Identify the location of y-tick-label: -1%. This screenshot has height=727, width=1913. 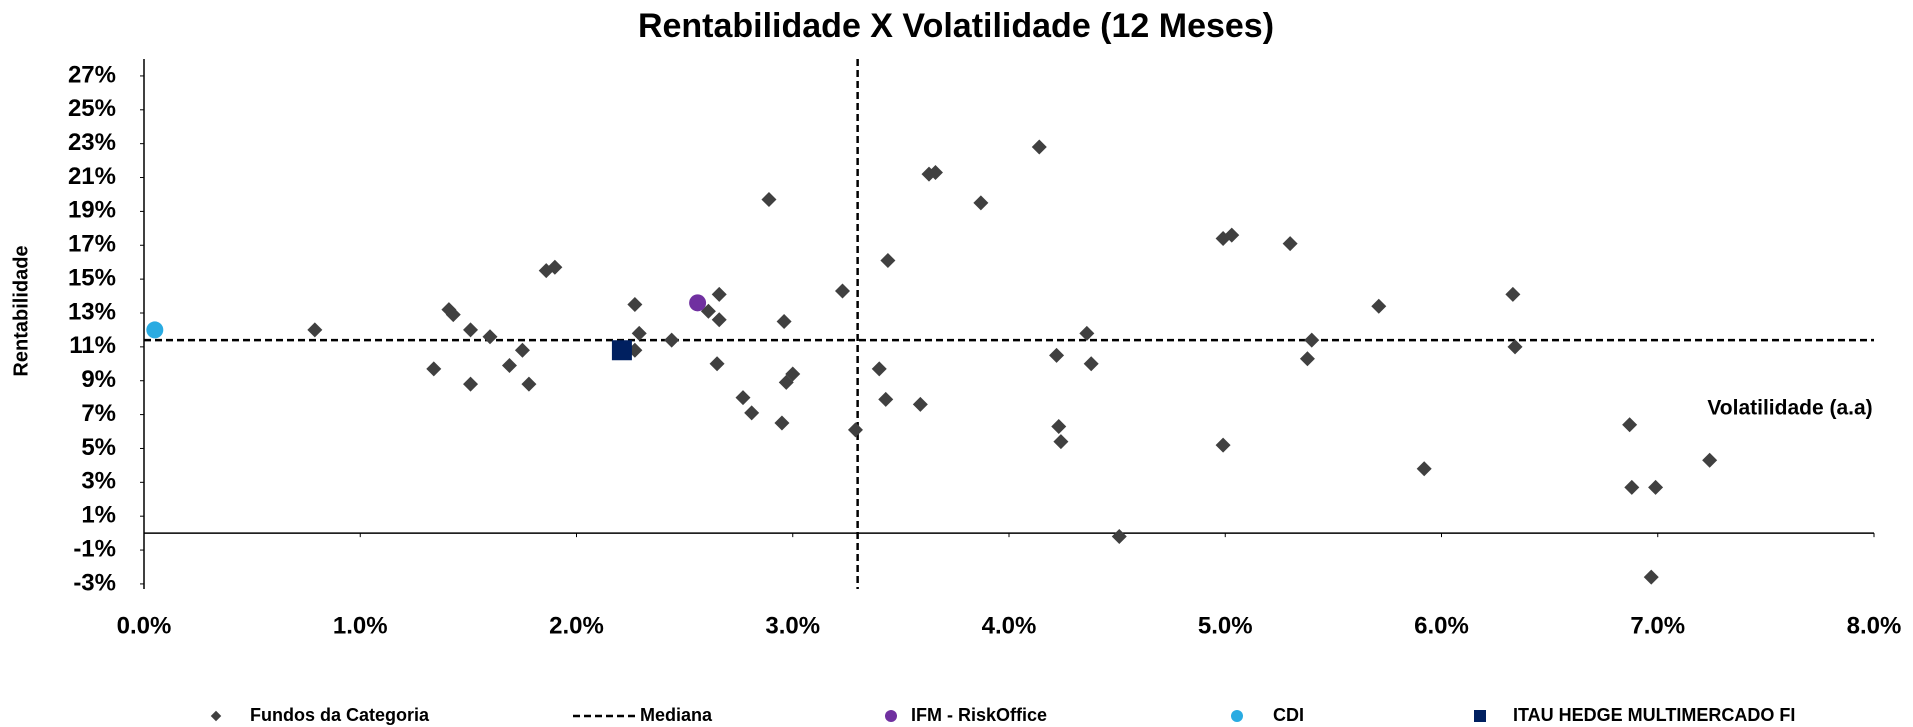
(94, 548).